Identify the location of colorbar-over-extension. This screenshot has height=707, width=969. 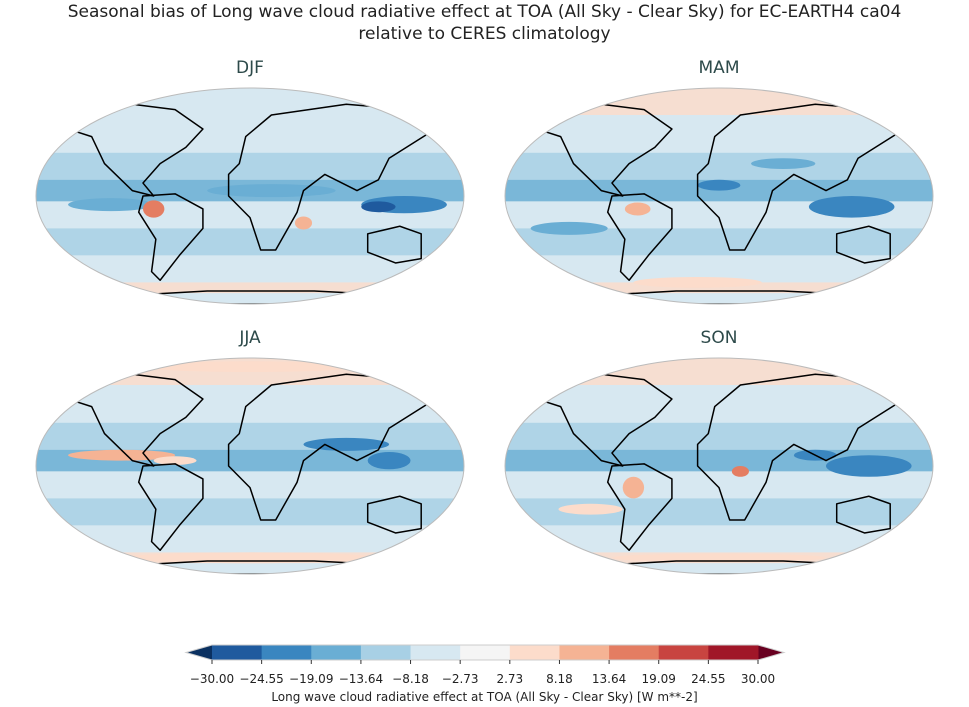
(771, 652).